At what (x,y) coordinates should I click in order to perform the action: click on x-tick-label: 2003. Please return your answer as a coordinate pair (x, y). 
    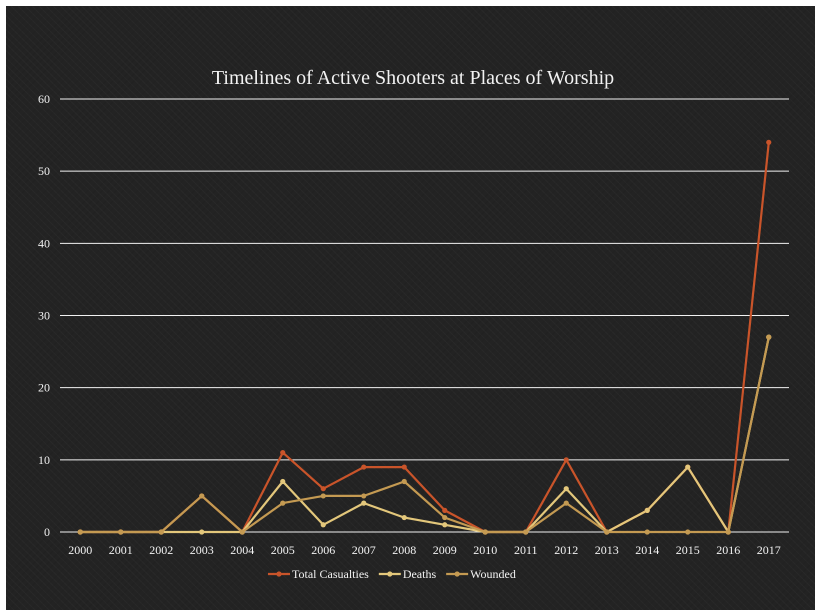
    Looking at the image, I should click on (202, 550).